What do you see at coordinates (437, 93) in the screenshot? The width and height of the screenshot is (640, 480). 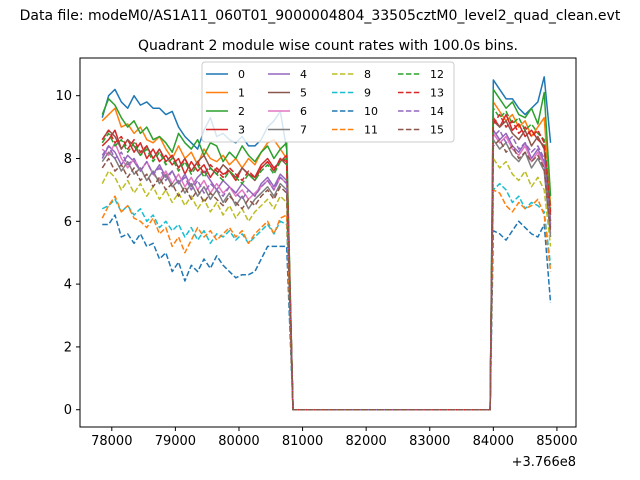 I see `legend-label-13: 13` at bounding box center [437, 93].